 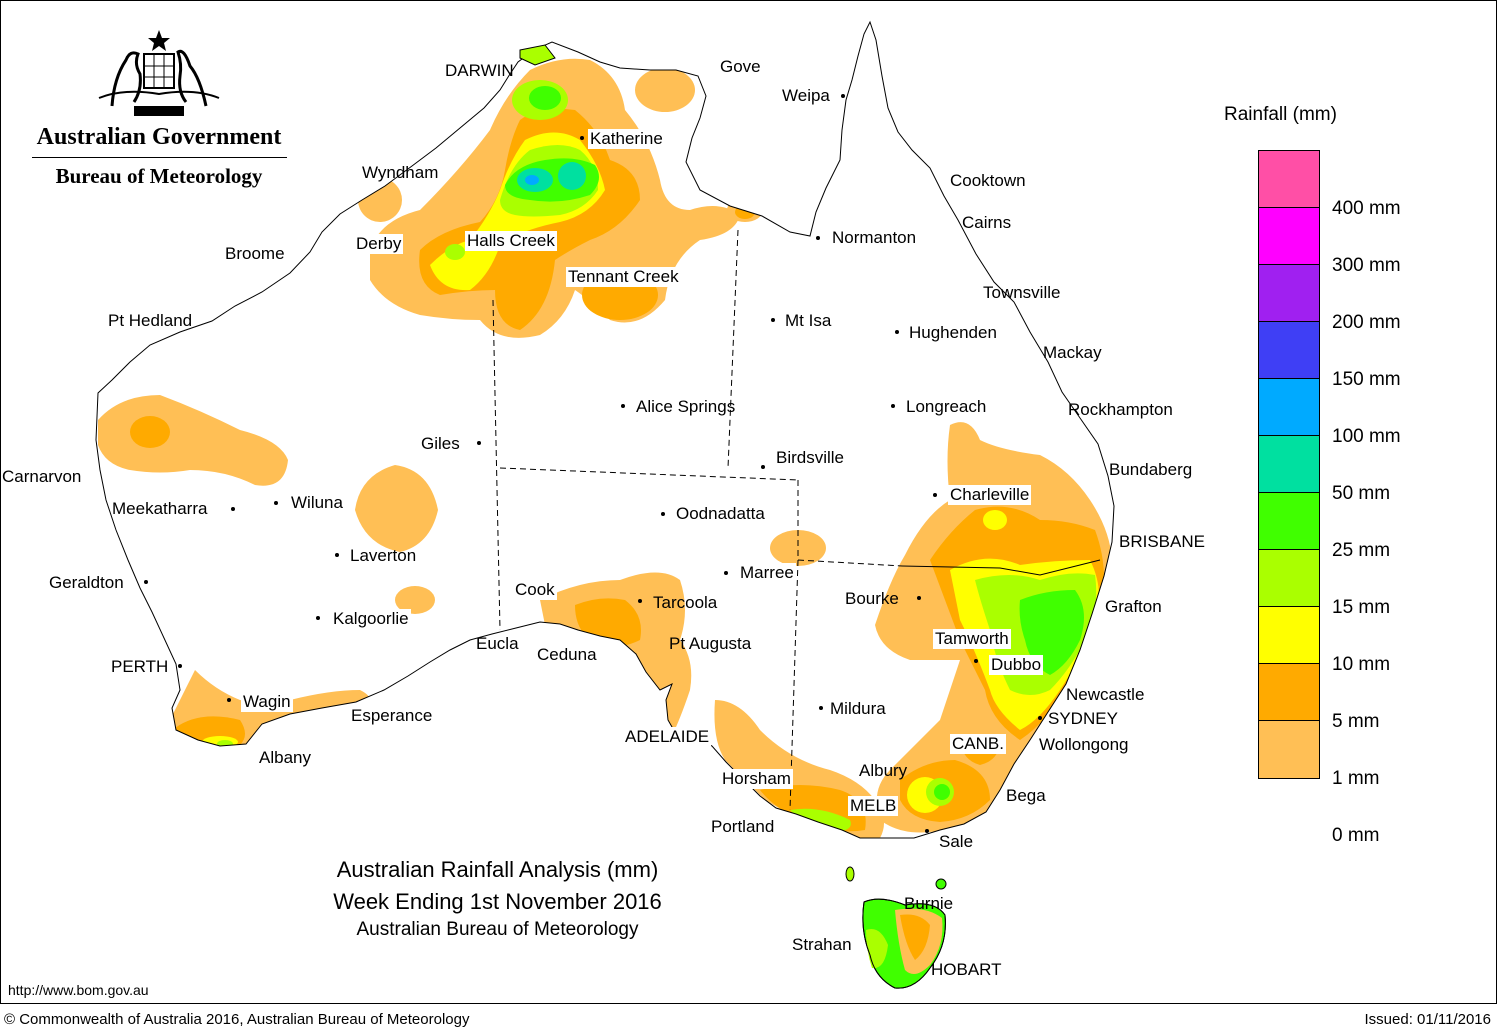 I want to click on footer-url: http://www.bom.gov.au, so click(x=78, y=990).